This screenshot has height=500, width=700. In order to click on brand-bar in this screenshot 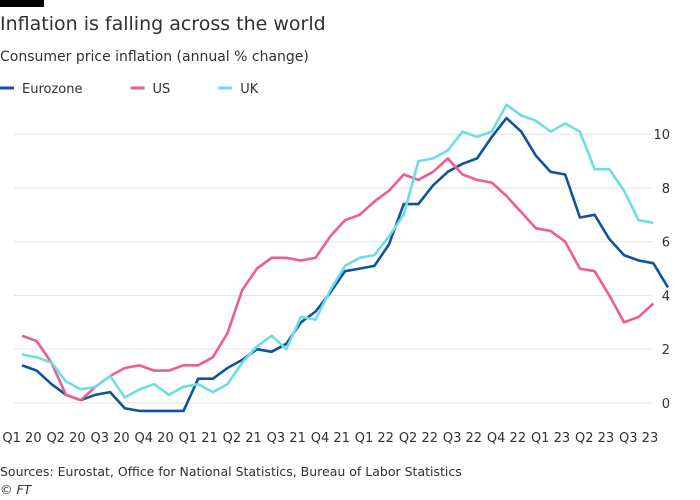, I will do `click(22, 3)`.